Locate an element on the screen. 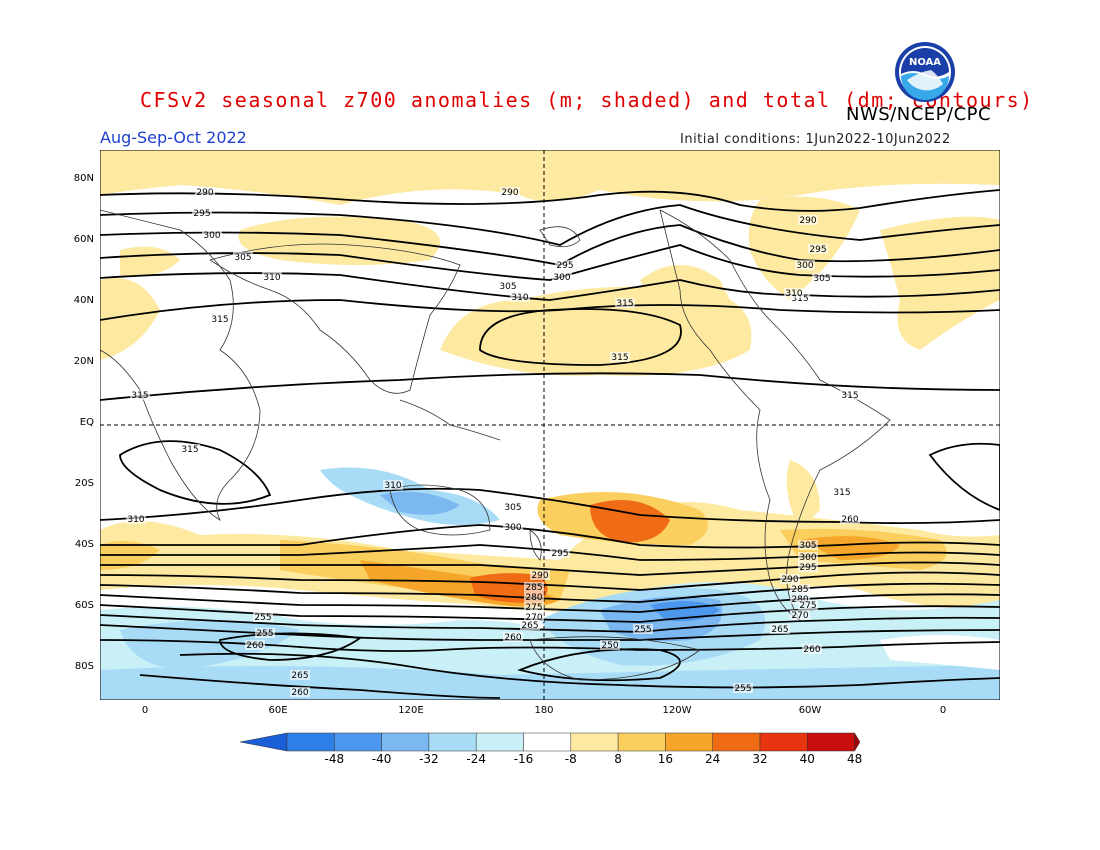 The height and width of the screenshot is (850, 1100). colorbar-label: 40 is located at coordinates (807, 759).